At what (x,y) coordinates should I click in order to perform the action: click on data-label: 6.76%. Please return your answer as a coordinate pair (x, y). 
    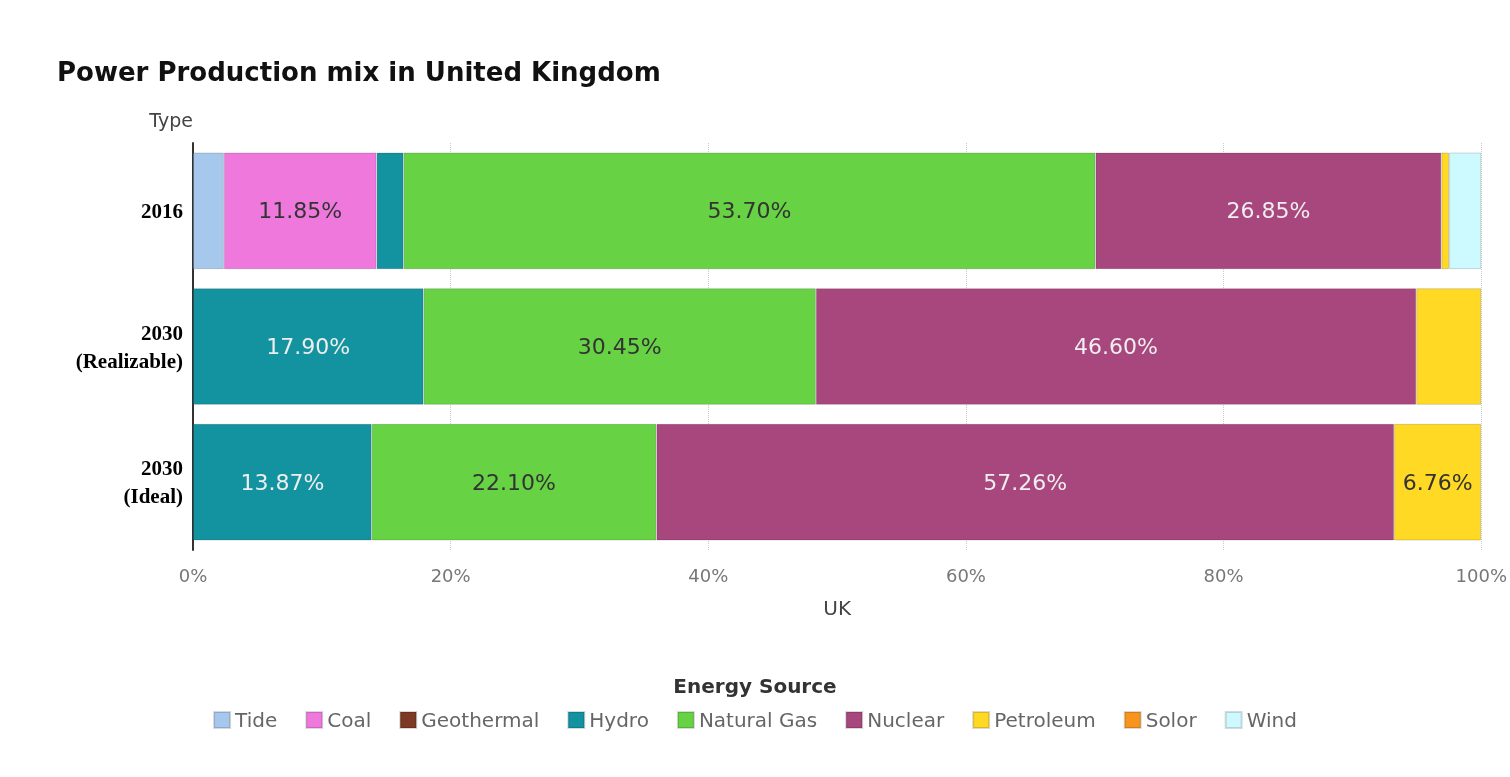
    Looking at the image, I should click on (1437, 482).